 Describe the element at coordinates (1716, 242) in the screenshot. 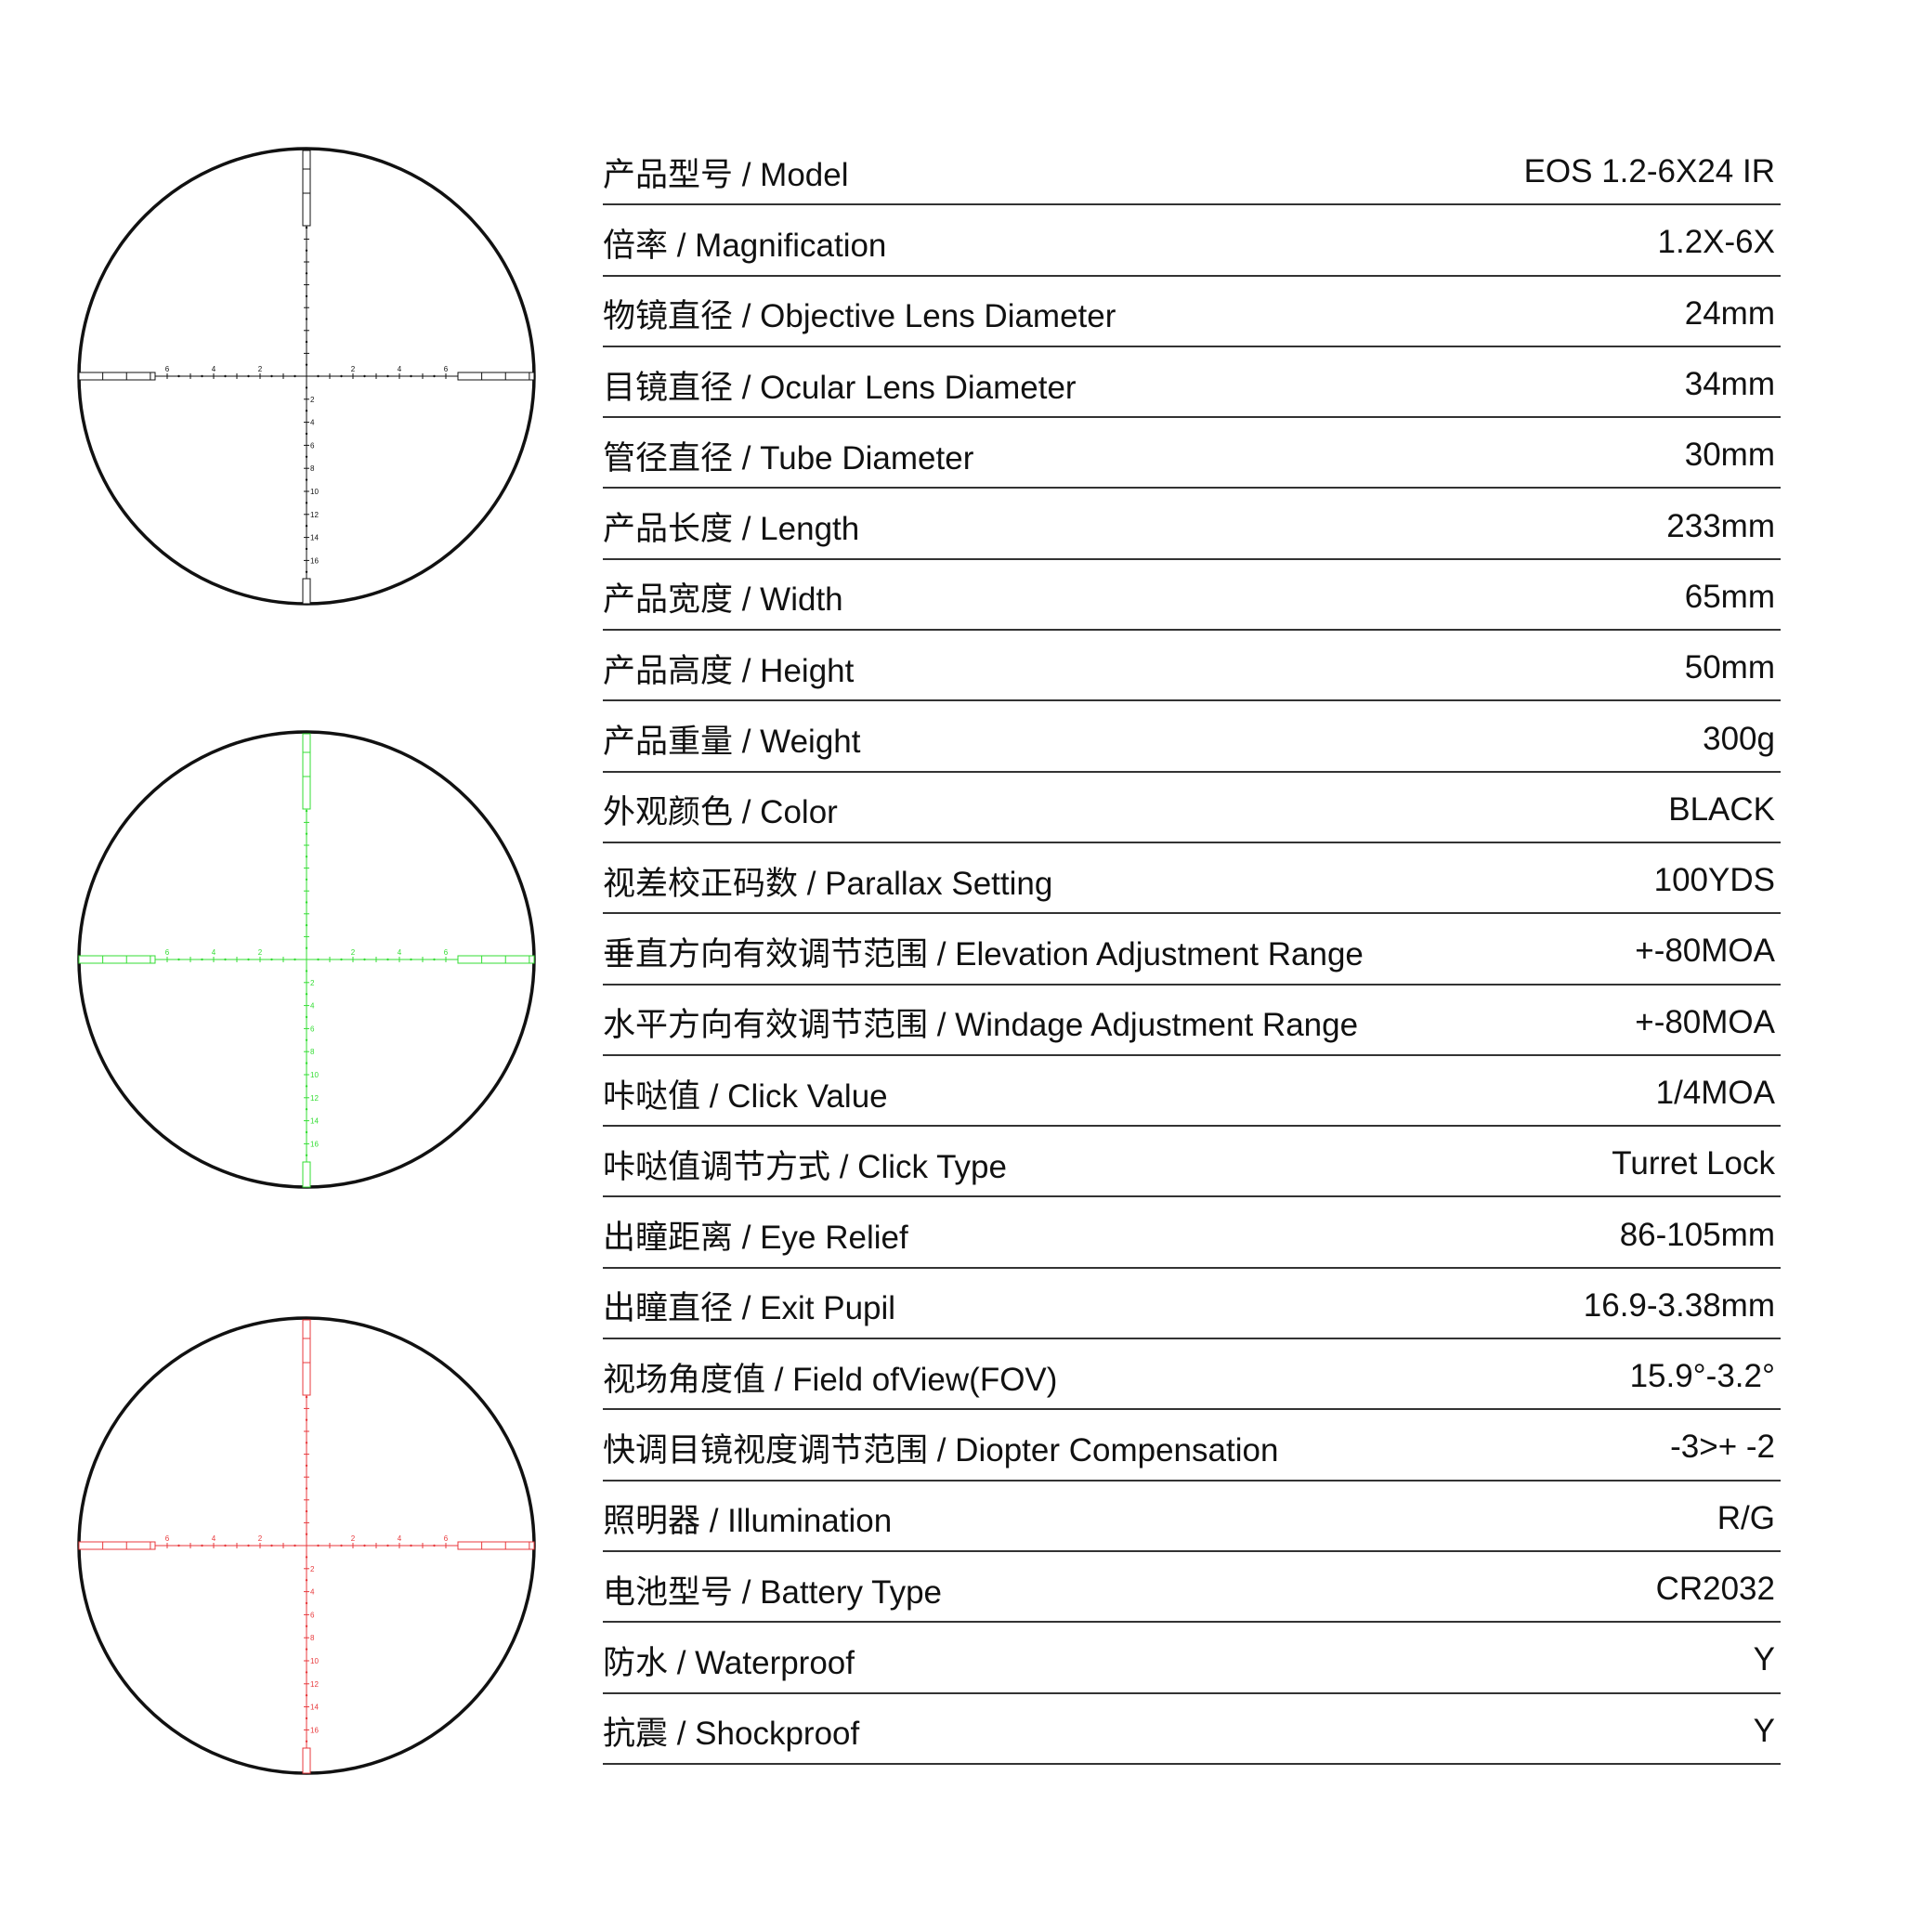

I see `spec-value: 1.2X-6X` at that location.